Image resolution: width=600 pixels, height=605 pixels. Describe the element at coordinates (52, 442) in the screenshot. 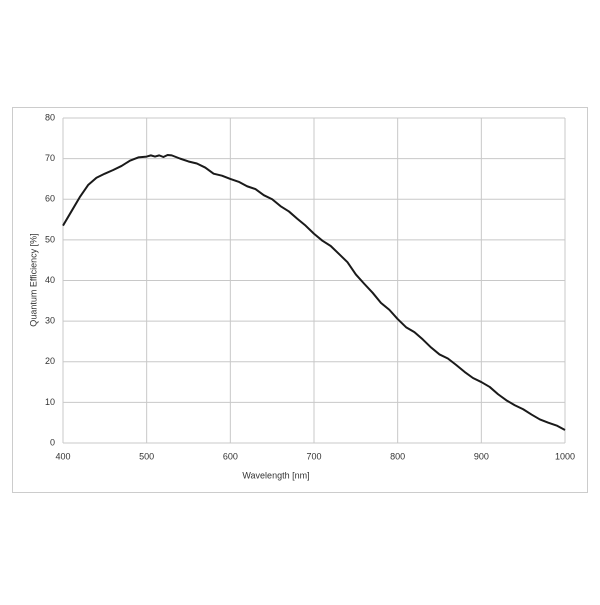

I see `y-tick-label: 0` at that location.